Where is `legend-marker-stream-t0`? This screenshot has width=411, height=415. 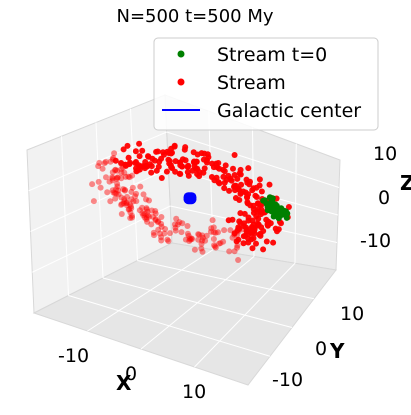
legend-marker-stream-t0 is located at coordinates (181, 54).